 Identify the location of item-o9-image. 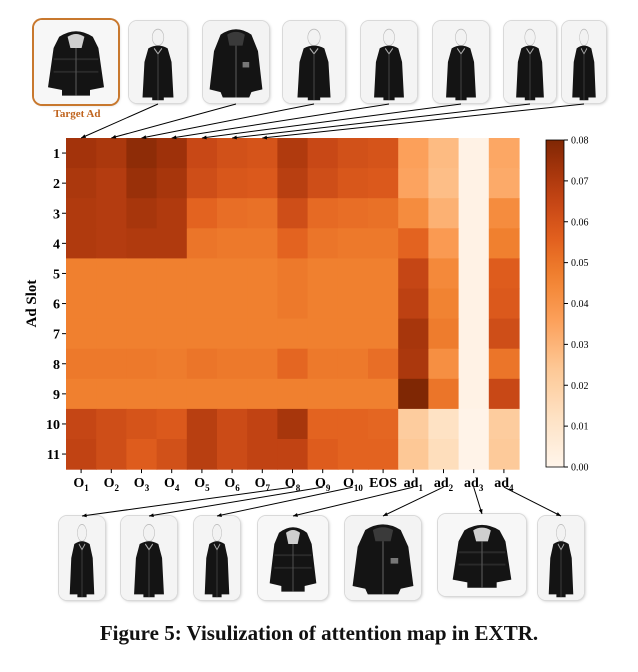
(149, 558).